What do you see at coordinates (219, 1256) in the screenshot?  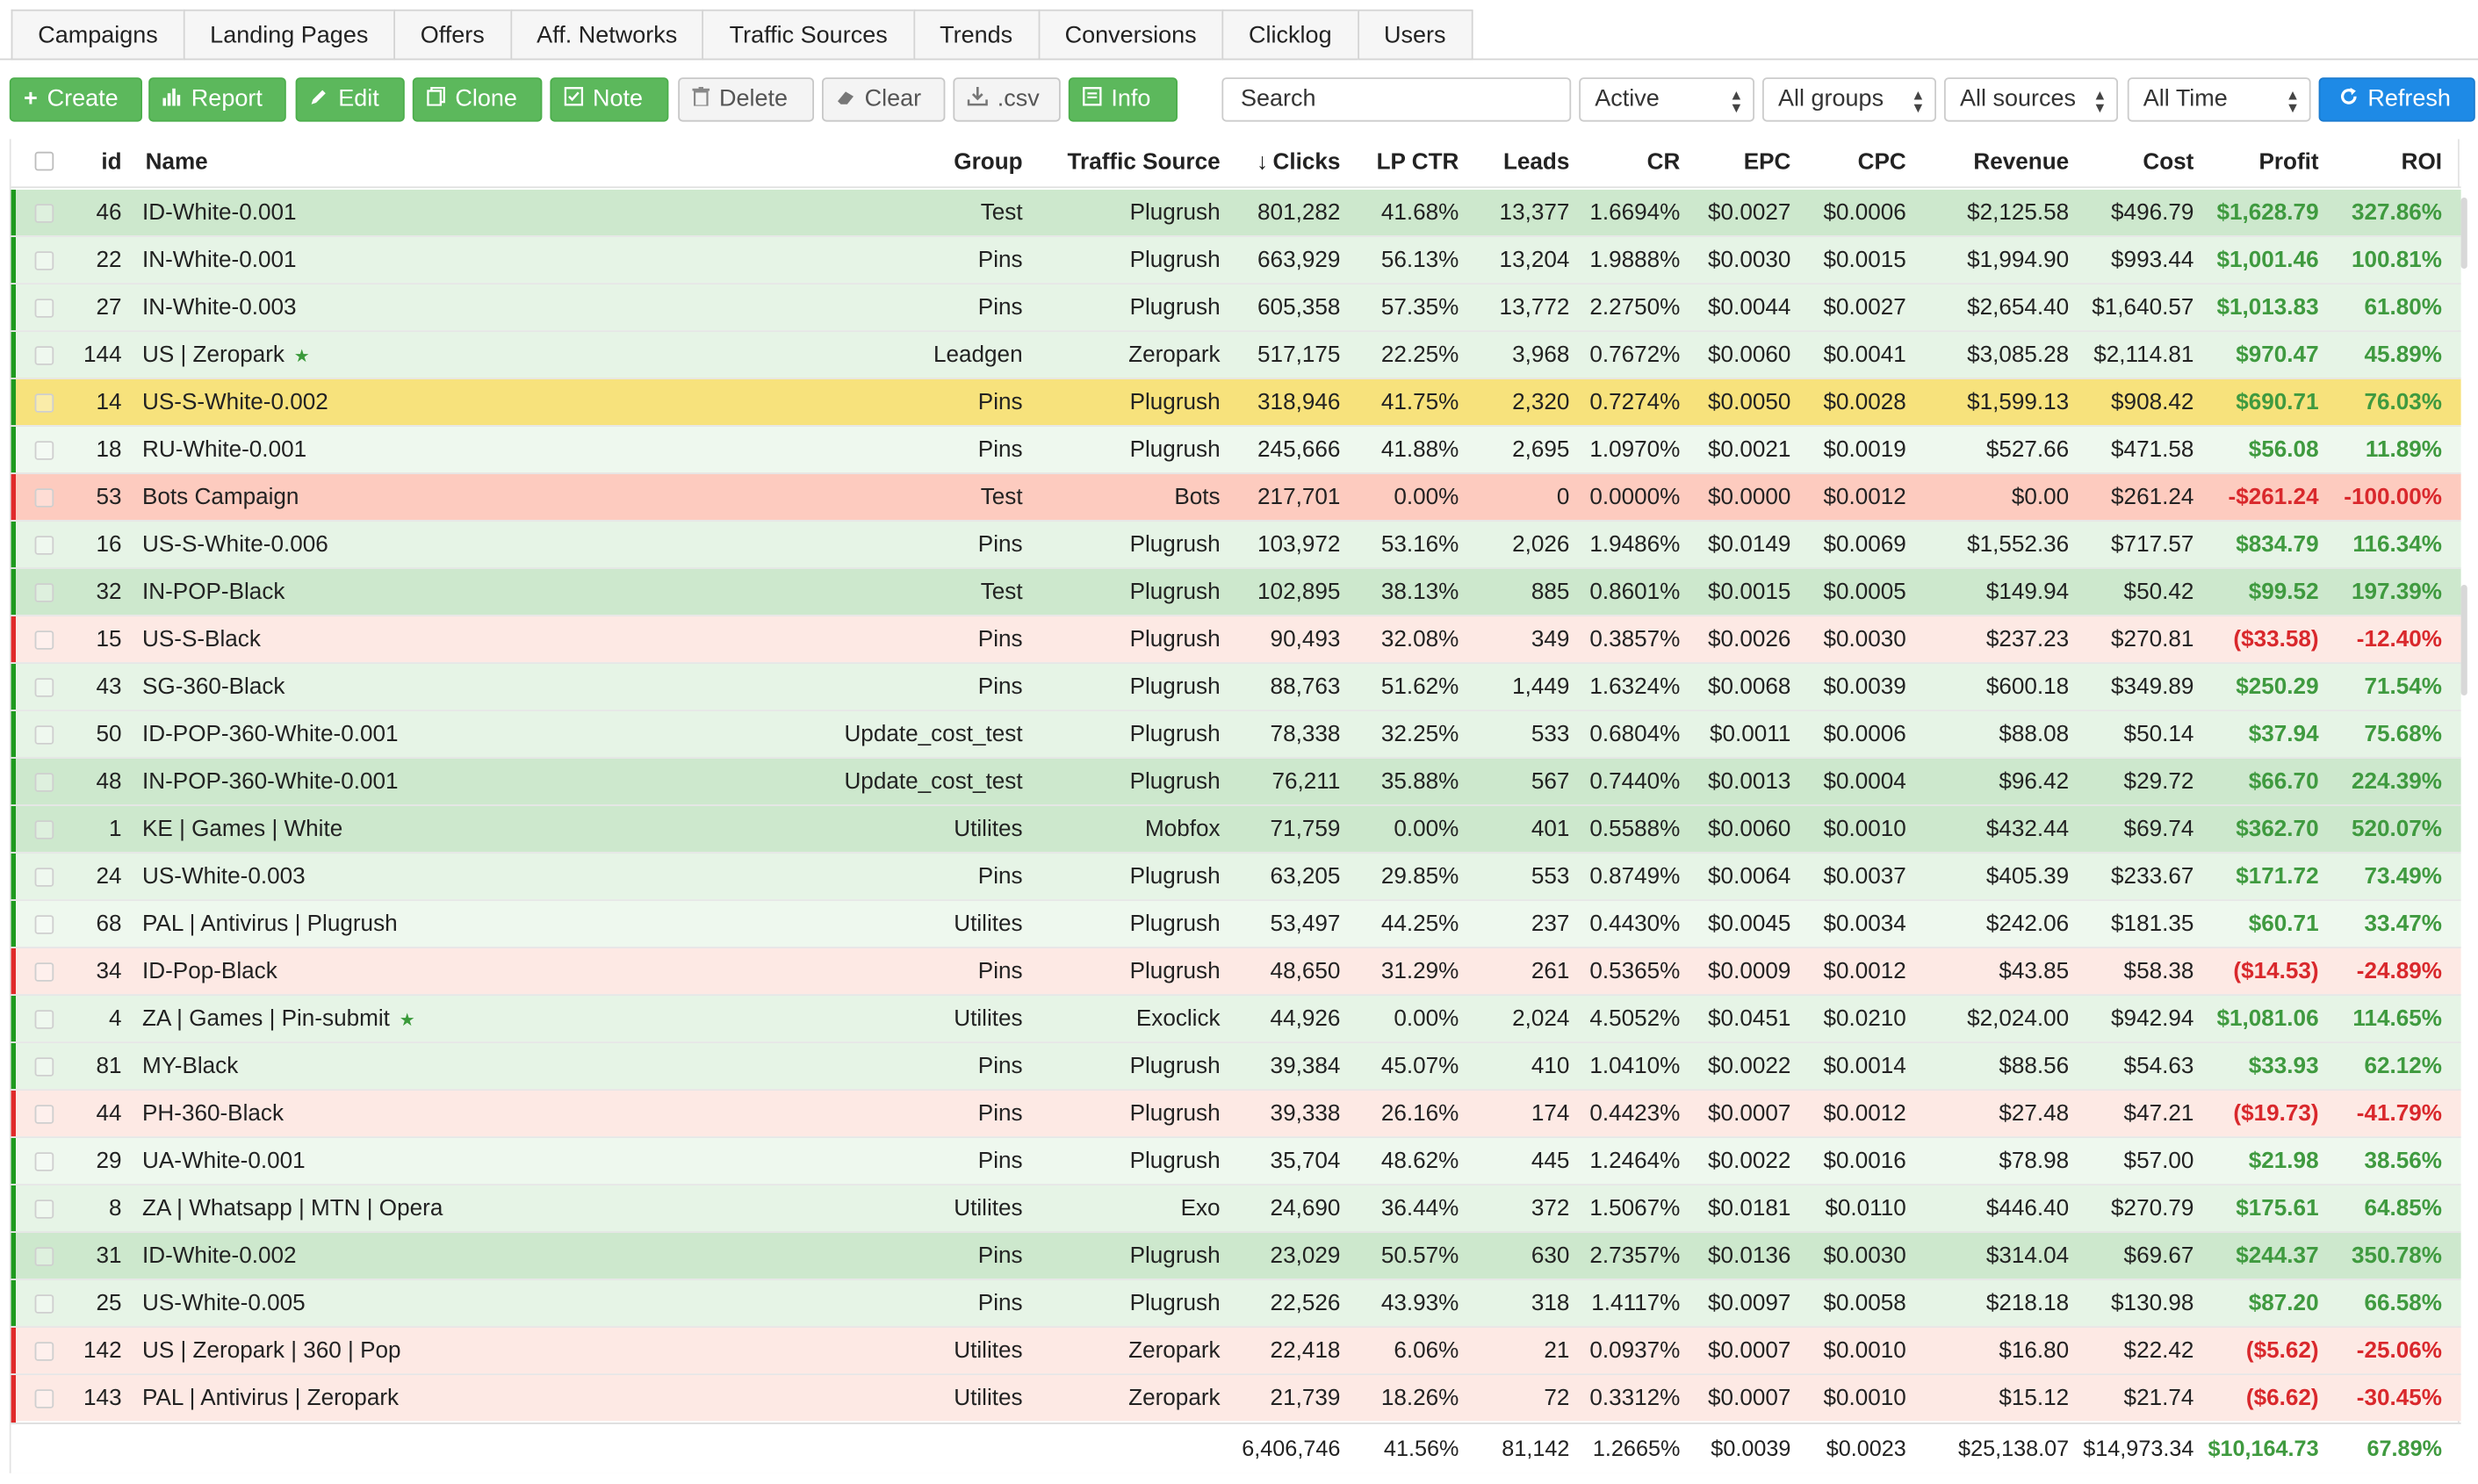 I see `cell-name: ID-White-0.002` at bounding box center [219, 1256].